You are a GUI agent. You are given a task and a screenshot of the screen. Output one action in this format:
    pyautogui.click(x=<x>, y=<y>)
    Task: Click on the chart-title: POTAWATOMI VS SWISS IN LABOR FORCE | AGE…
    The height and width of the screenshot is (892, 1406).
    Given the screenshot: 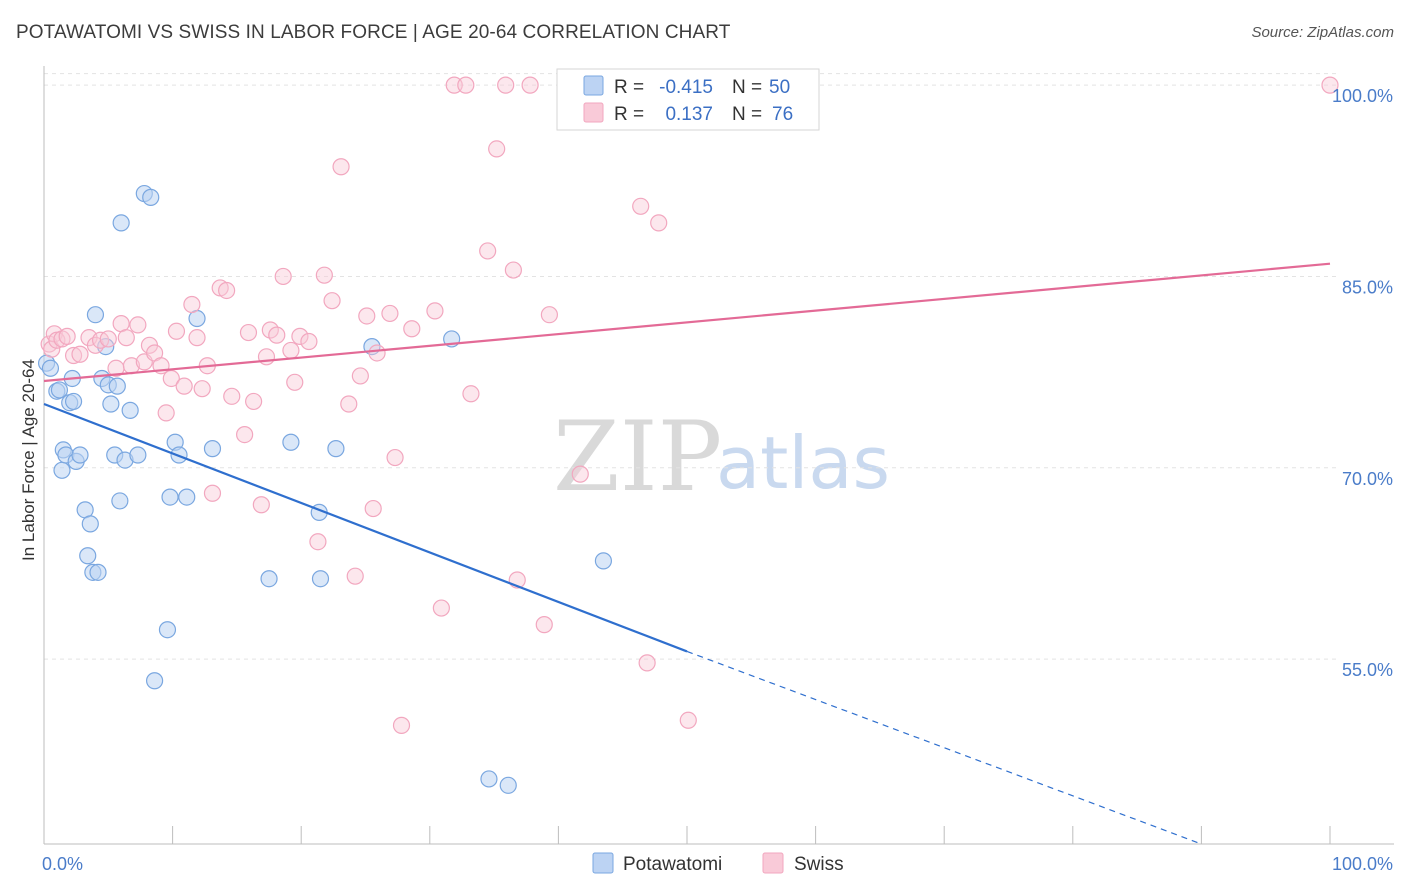 What is the action you would take?
    pyautogui.click(x=373, y=32)
    